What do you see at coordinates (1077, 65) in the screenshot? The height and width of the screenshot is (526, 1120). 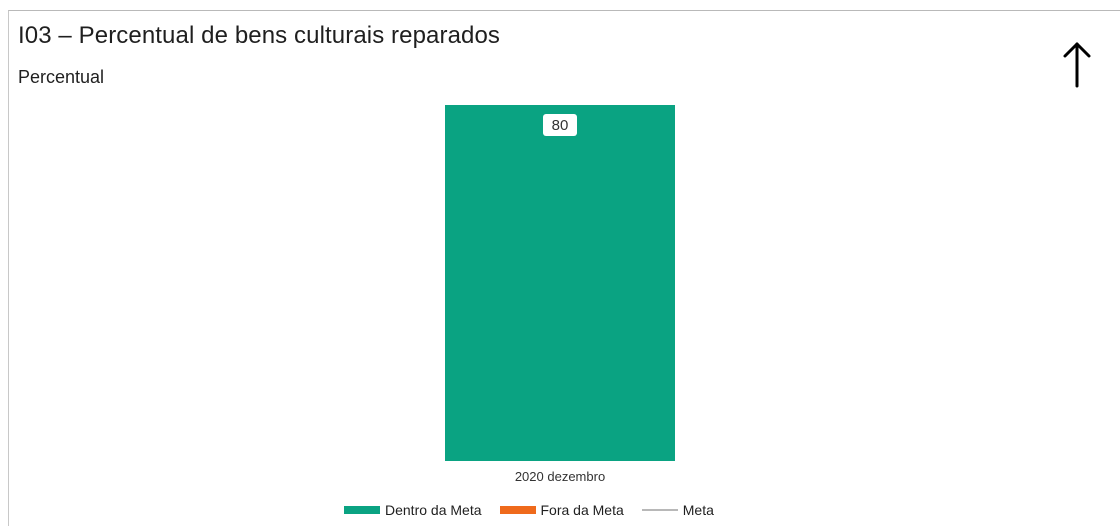 I see `arrow-up-icon` at bounding box center [1077, 65].